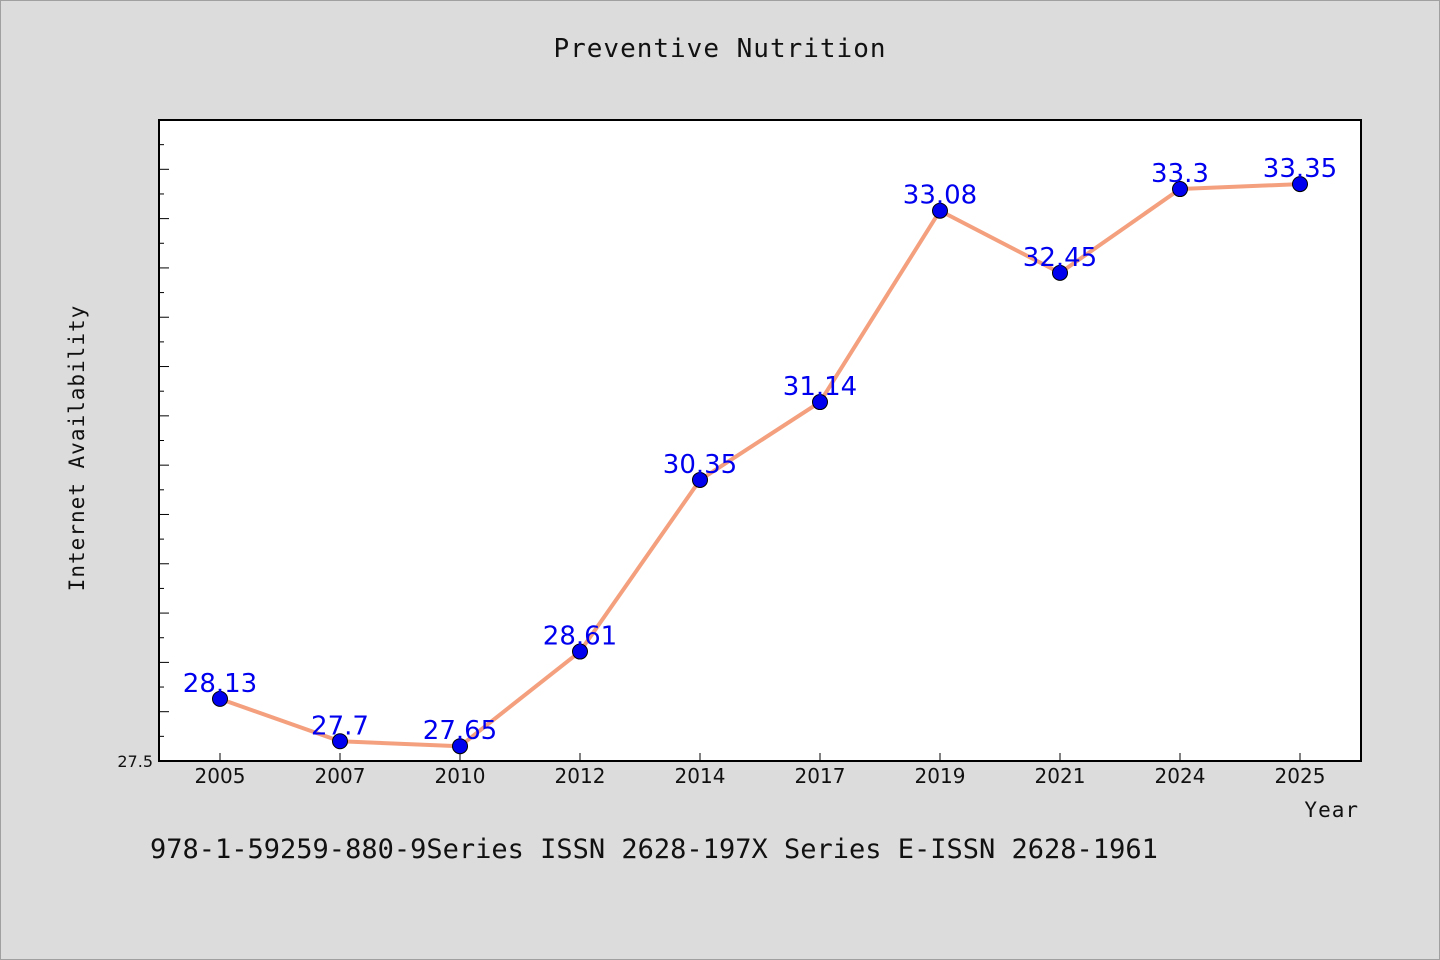  Describe the element at coordinates (1300, 169) in the screenshot. I see `data-label: 33.35` at that location.